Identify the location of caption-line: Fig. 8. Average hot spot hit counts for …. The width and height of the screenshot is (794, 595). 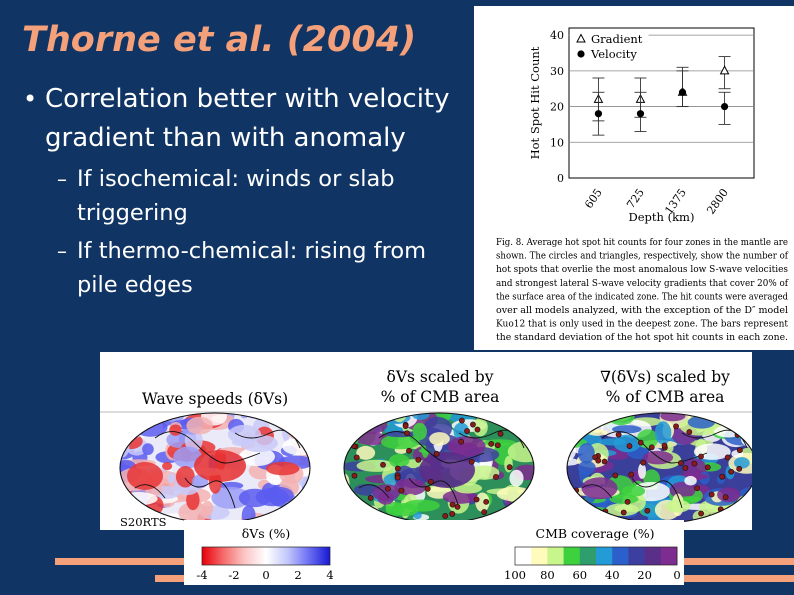
(642, 242).